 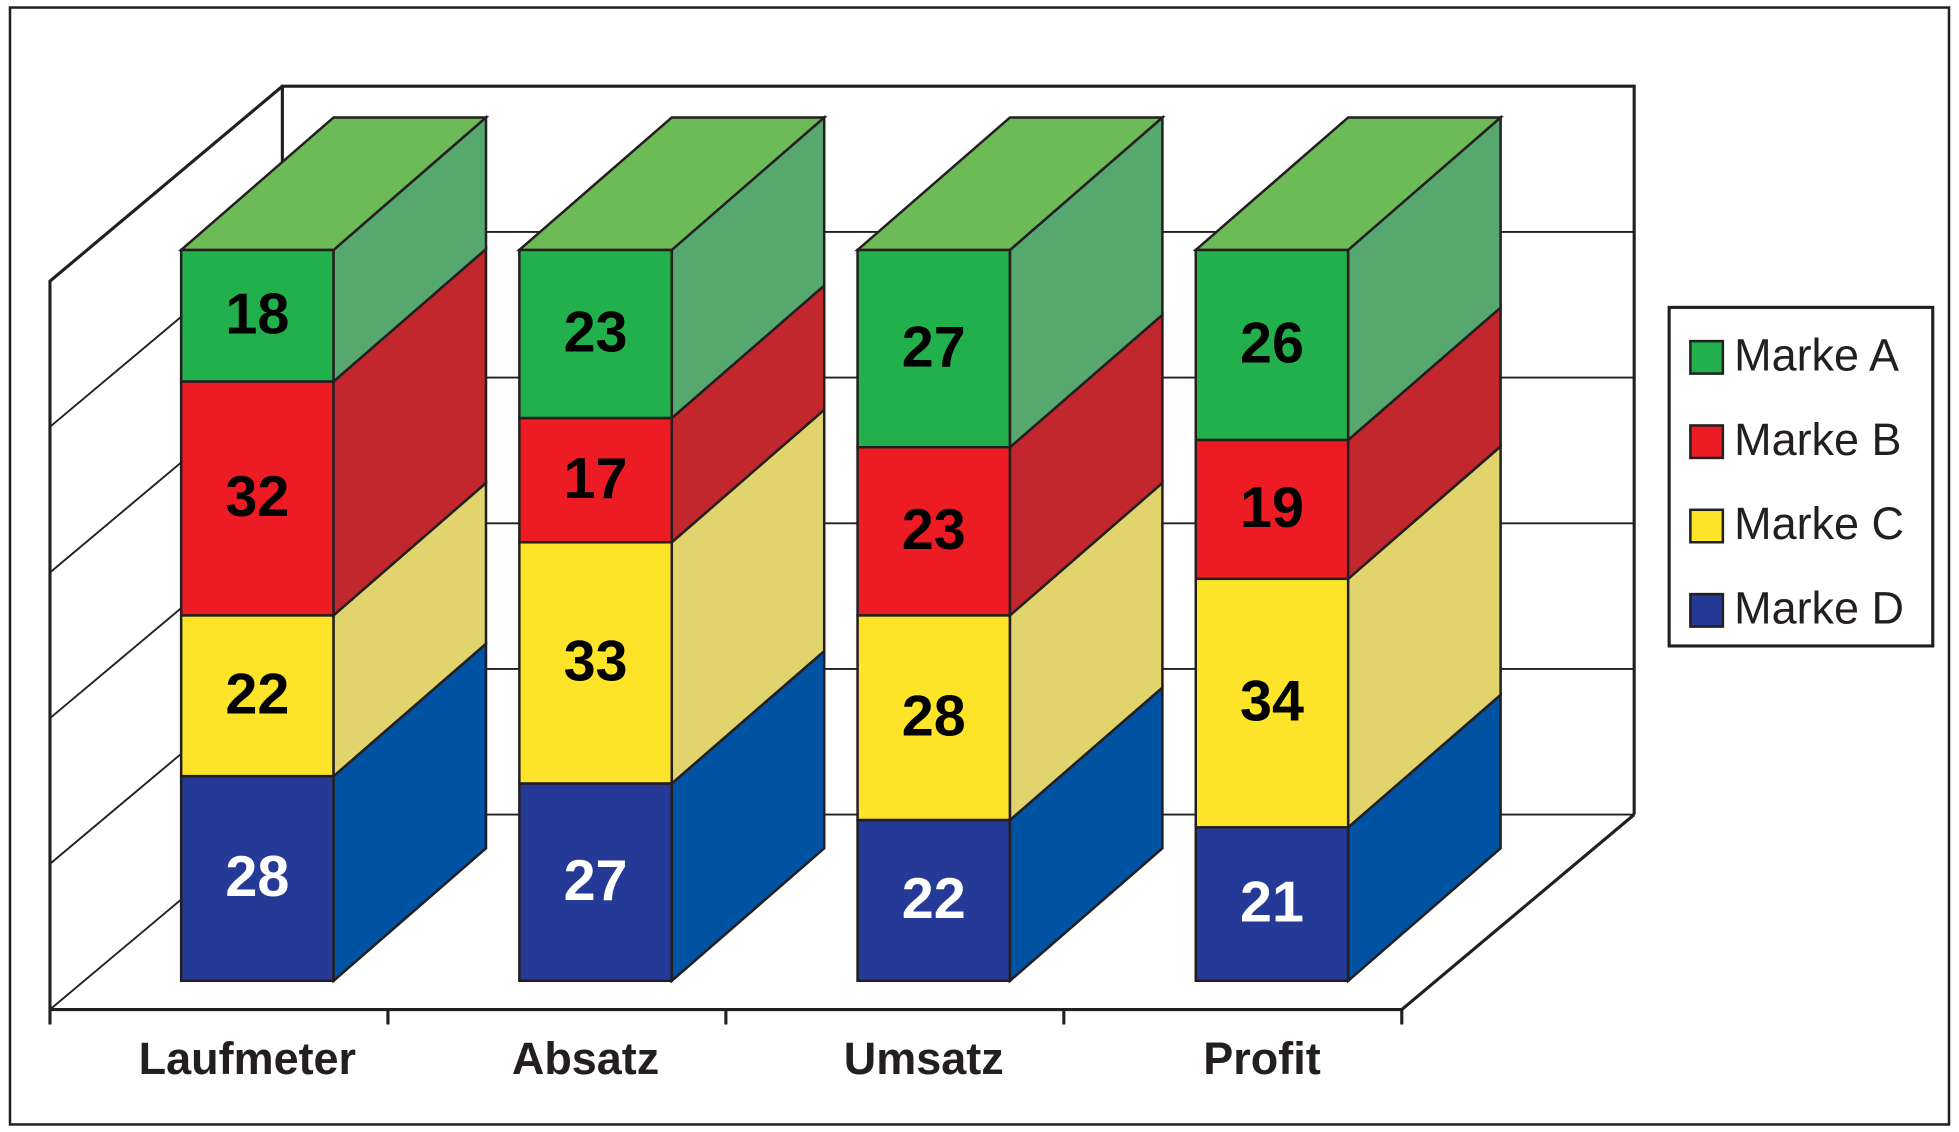 I want to click on data-label: 33, so click(x=596, y=662).